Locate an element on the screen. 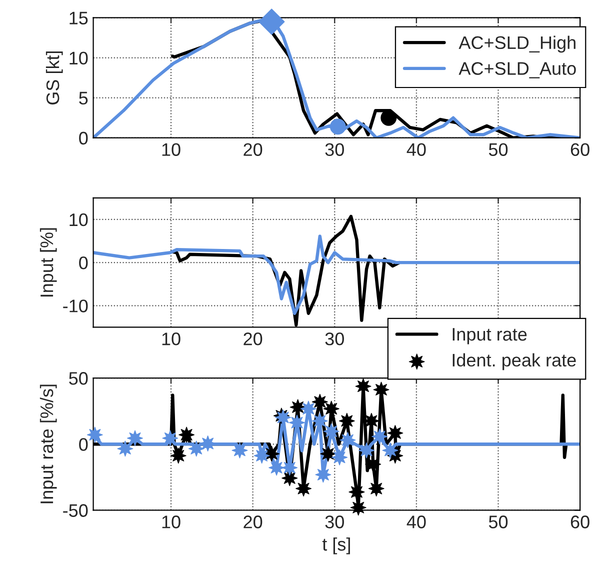 The image size is (598, 572). y-axis-title: Input [%] is located at coordinates (48, 262).